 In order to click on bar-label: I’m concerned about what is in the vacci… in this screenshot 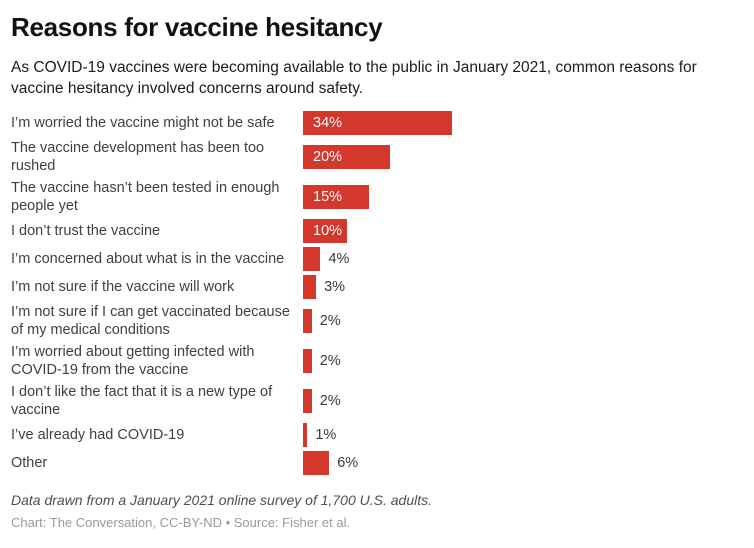, I will do `click(148, 259)`.